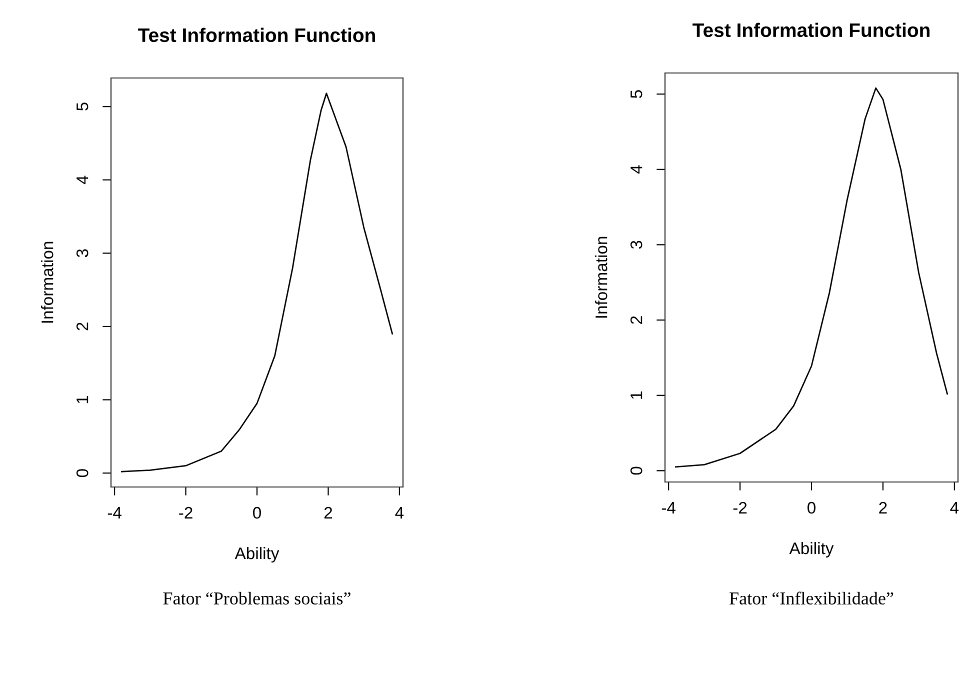 The width and height of the screenshot is (972, 681). What do you see at coordinates (812, 598) in the screenshot?
I see `text: Fator “Inflexibilidade”` at bounding box center [812, 598].